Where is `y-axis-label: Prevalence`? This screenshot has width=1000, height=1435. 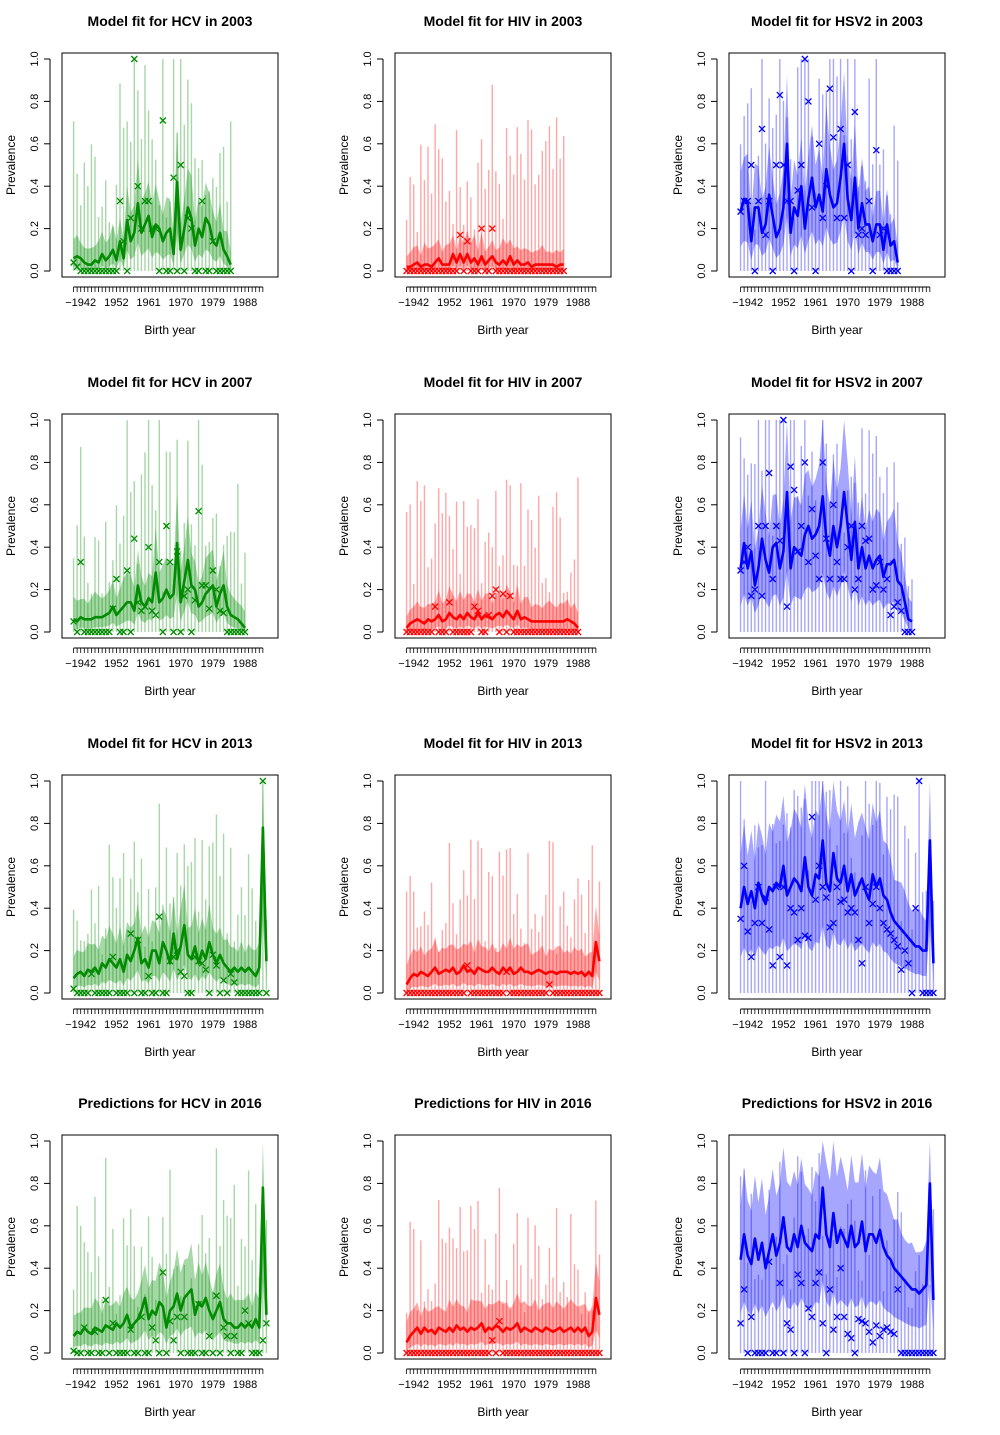 y-axis-label: Prevalence is located at coordinates (11, 526).